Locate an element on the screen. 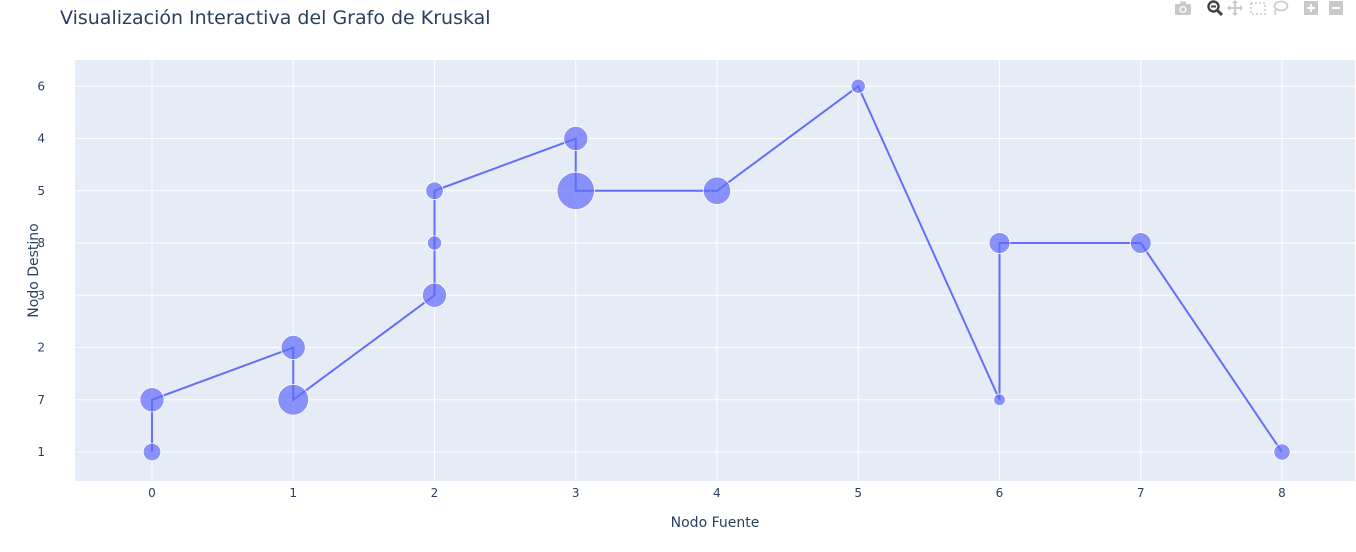  x-tick-label: 2 is located at coordinates (435, 493).